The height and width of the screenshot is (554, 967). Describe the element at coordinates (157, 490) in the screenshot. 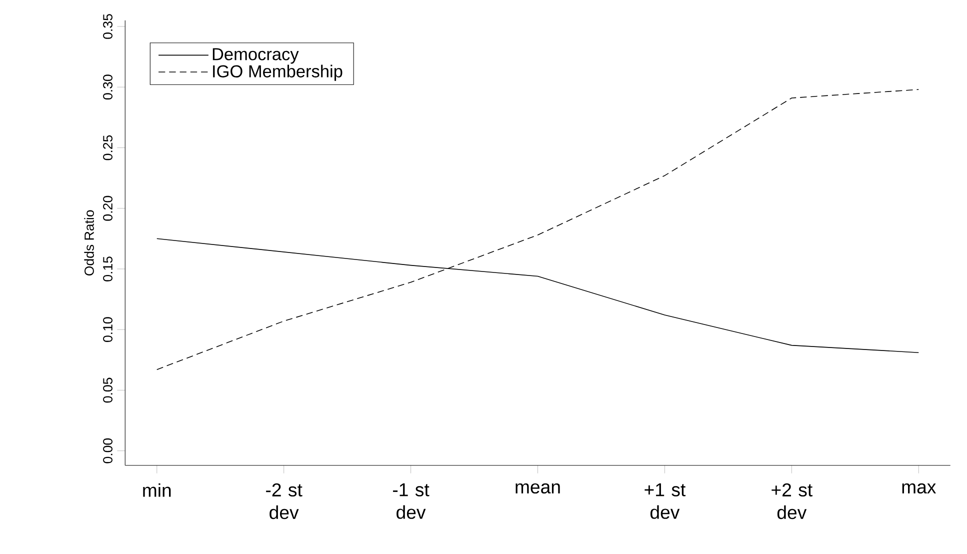

I see `x-tick-label: min` at that location.